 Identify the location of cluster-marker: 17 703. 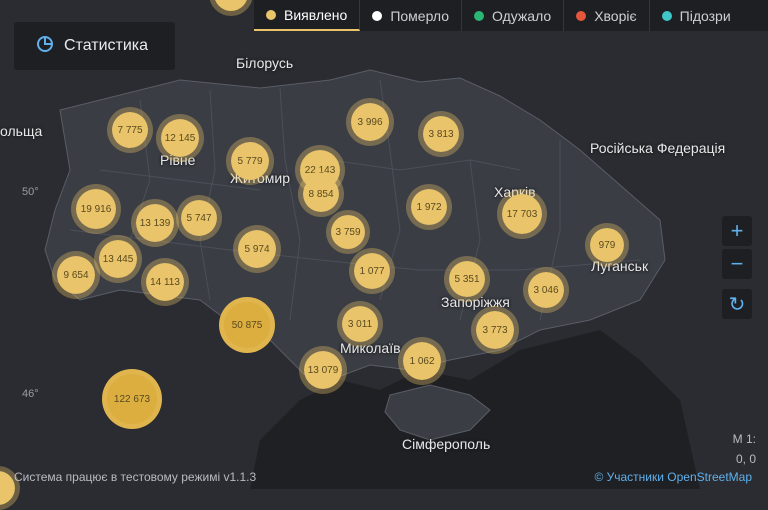
(522, 214).